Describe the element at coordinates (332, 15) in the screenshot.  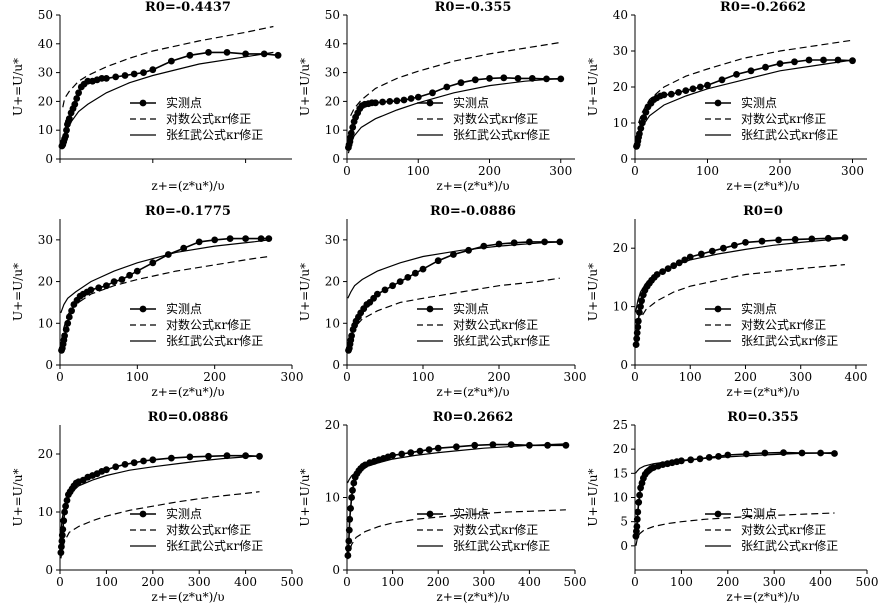
I see `y-tick-label: 50` at that location.